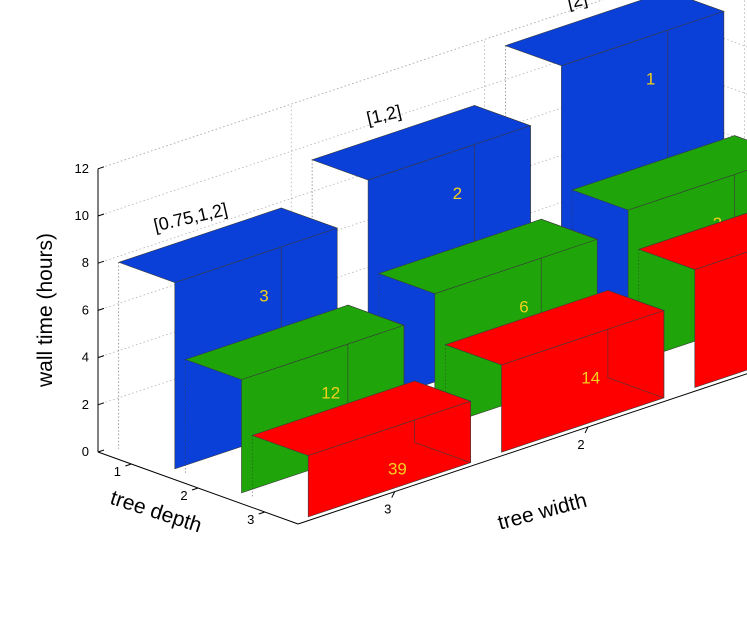  What do you see at coordinates (542, 512) in the screenshot?
I see `x-axis-label: tree width` at bounding box center [542, 512].